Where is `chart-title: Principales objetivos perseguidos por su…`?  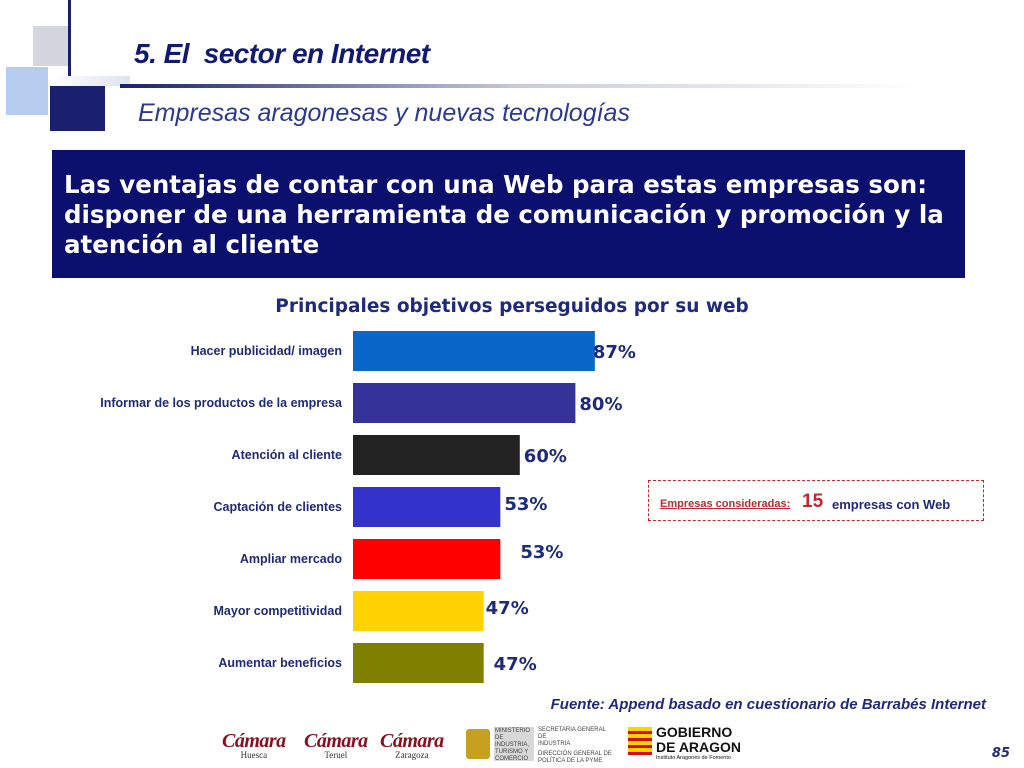
chart-title: Principales objetivos perseguidos por su… is located at coordinates (512, 306).